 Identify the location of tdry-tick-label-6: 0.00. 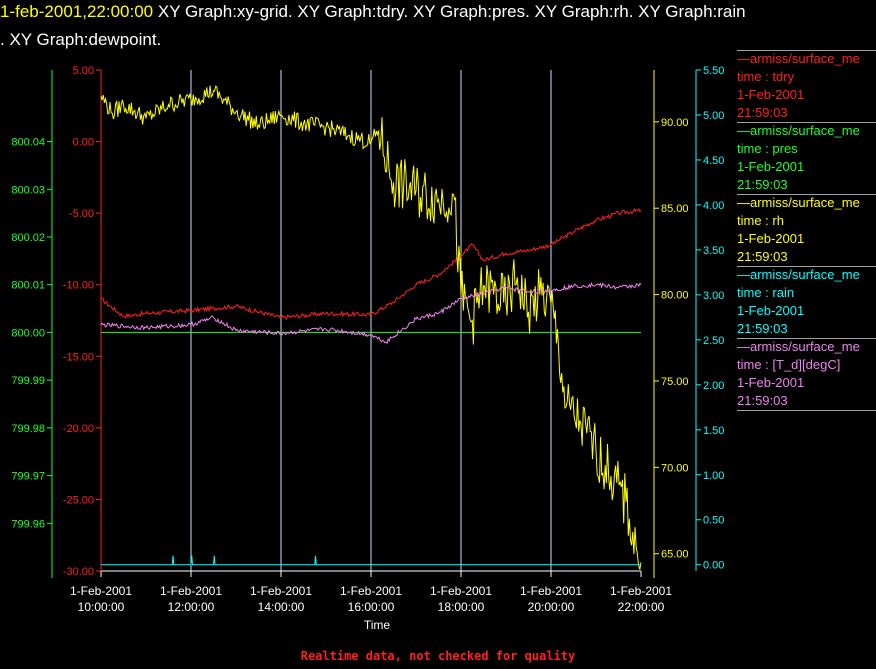
(83, 143).